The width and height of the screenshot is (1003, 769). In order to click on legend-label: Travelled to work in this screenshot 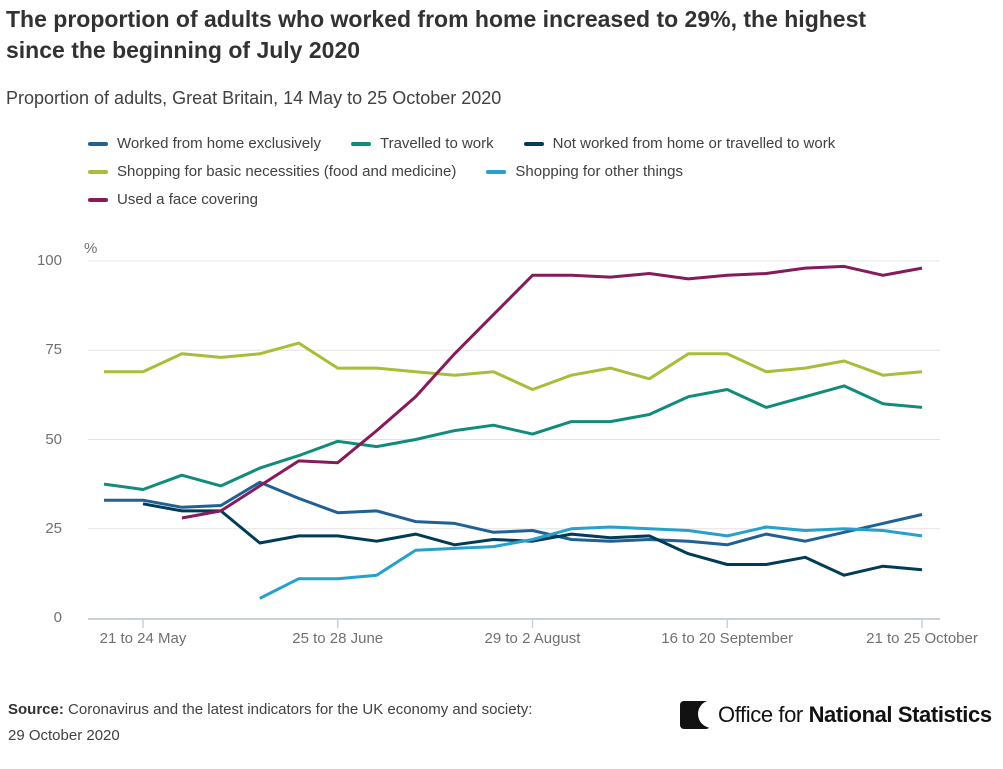, I will do `click(436, 143)`.